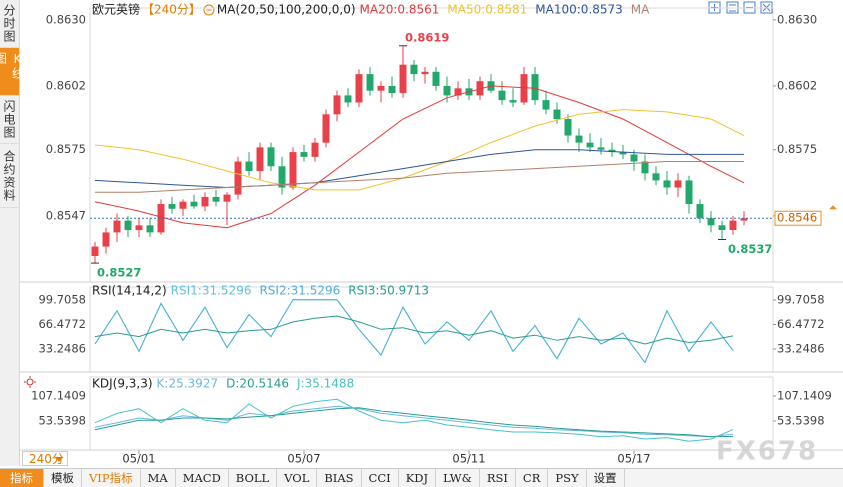  I want to click on sidebar: 分时图 K线图 闪电图 合约资料, so click(12, 233).